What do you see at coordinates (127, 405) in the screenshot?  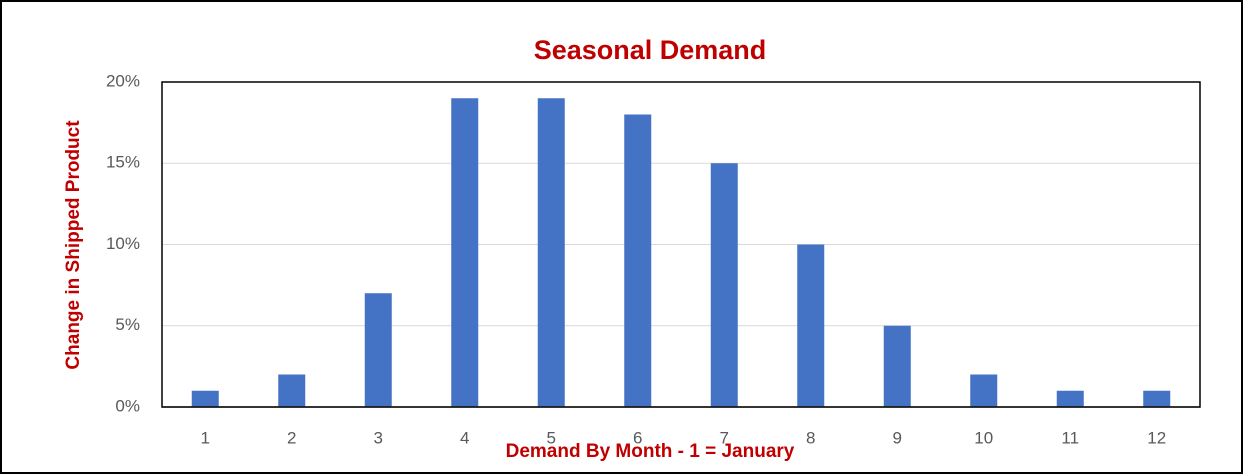 I see `y-tick-label: 0%` at bounding box center [127, 405].